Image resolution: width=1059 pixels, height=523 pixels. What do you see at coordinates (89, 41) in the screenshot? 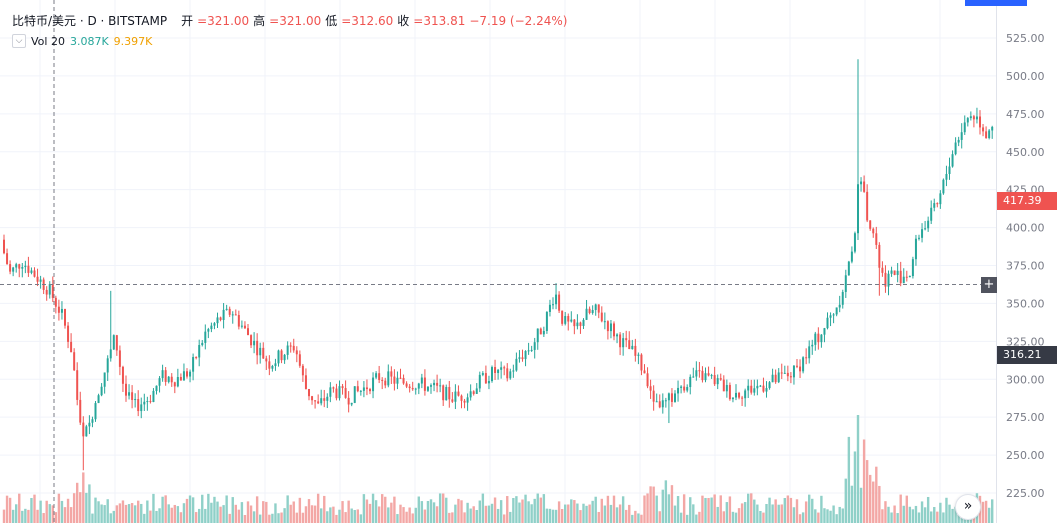
I see `volume-value-a: 3.087K` at bounding box center [89, 41].